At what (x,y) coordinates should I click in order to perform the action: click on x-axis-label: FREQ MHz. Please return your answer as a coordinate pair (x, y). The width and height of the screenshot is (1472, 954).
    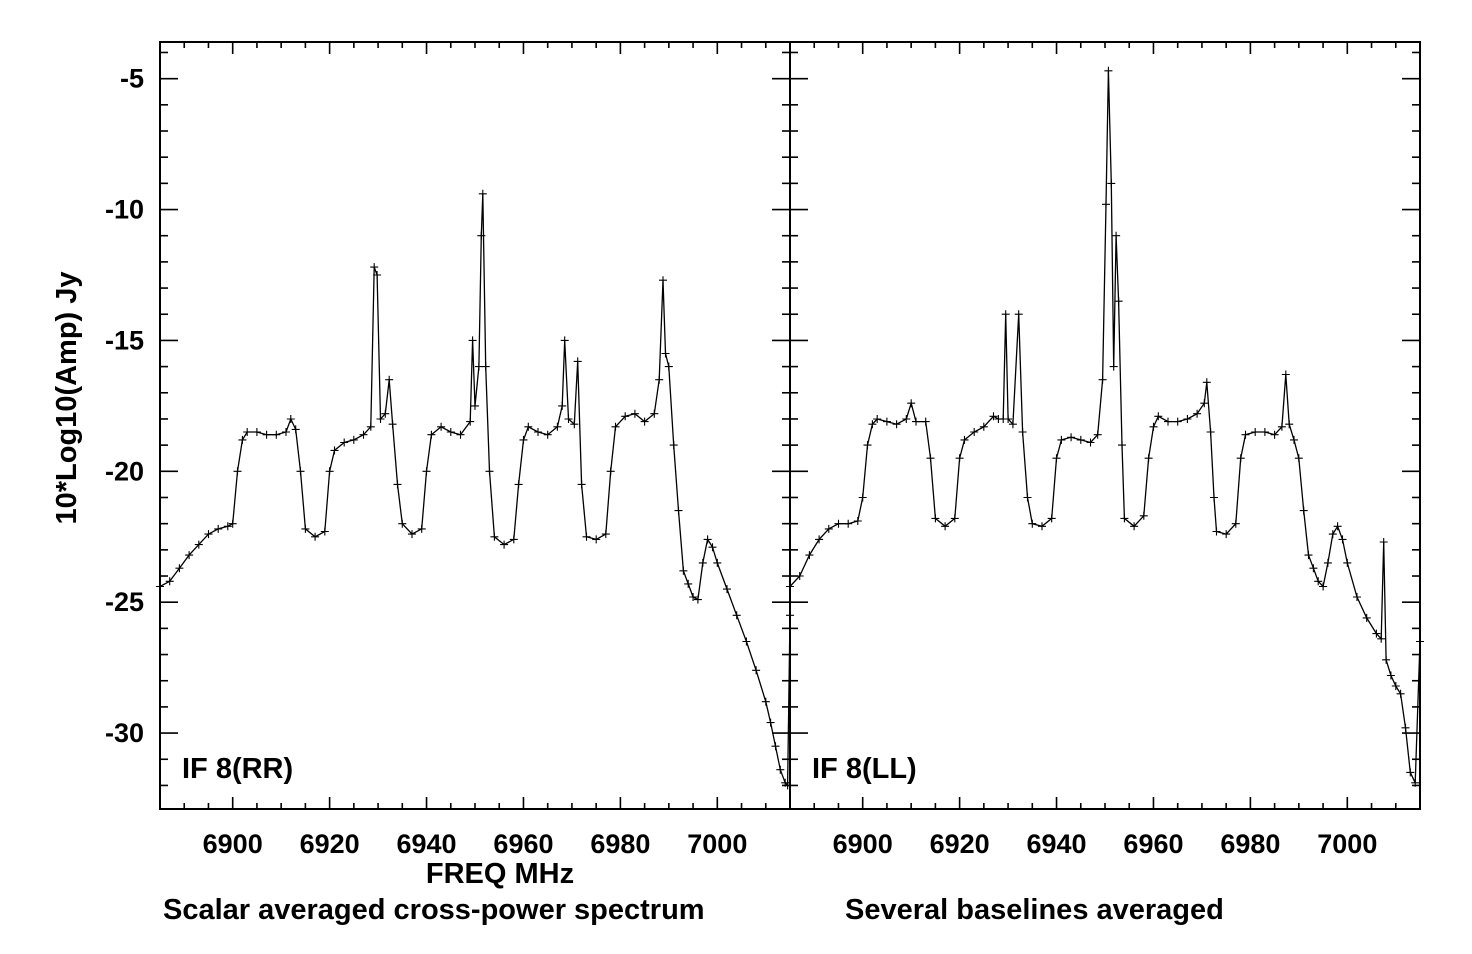
    Looking at the image, I should click on (500, 874).